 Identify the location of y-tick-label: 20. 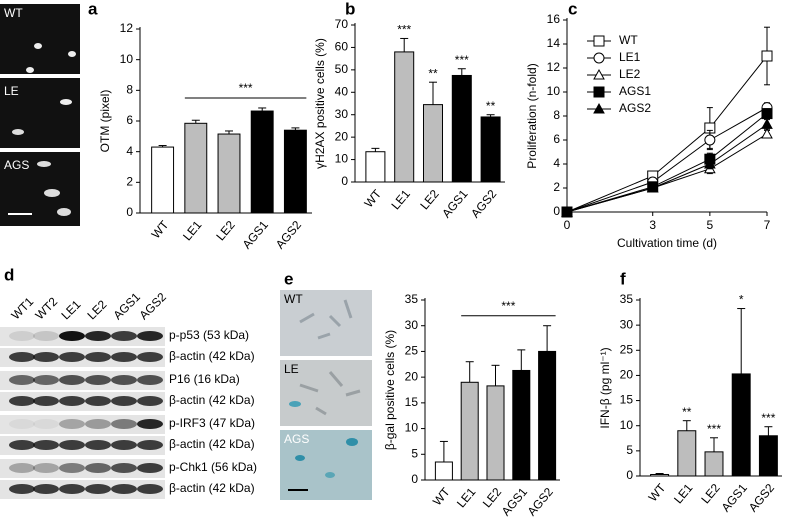
(412, 376).